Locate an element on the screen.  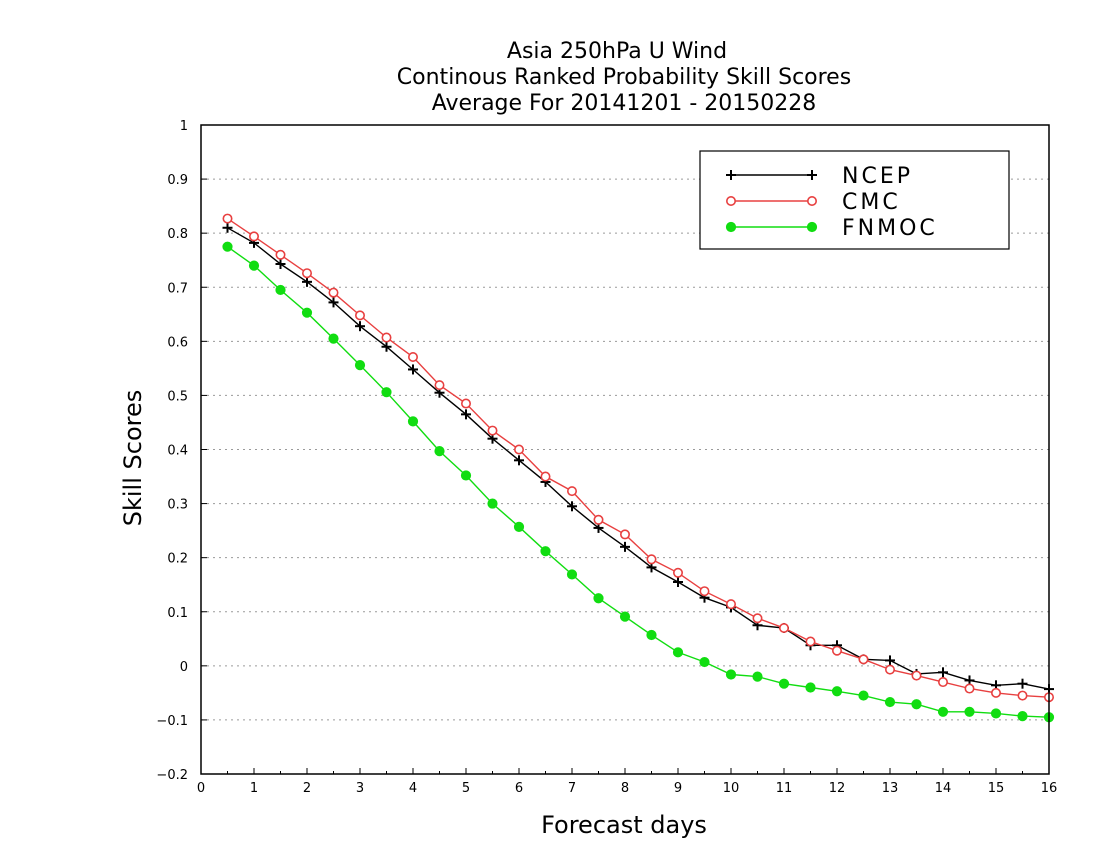
x-tick-label-10: 10 is located at coordinates (731, 788).